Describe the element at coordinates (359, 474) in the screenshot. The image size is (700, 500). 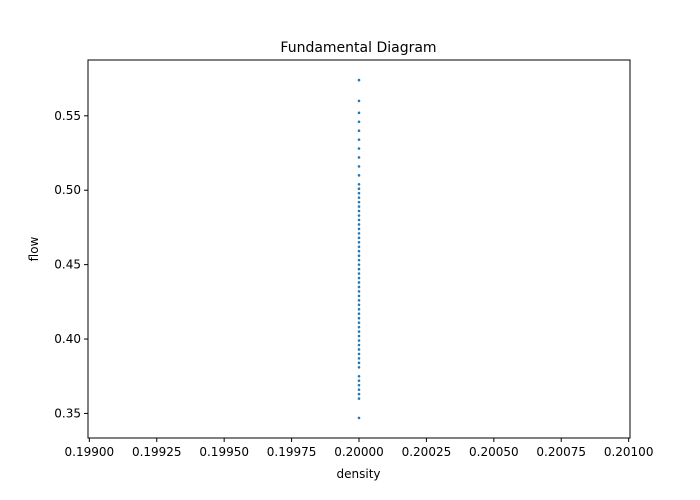
I see `x-axis-label: density` at that location.